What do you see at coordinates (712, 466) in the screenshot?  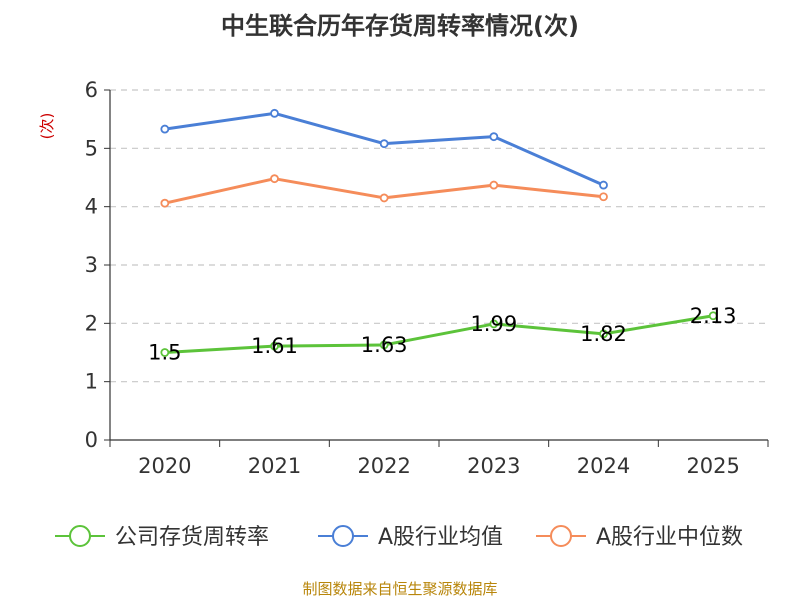 I see `x-tick-label: 2025` at bounding box center [712, 466].